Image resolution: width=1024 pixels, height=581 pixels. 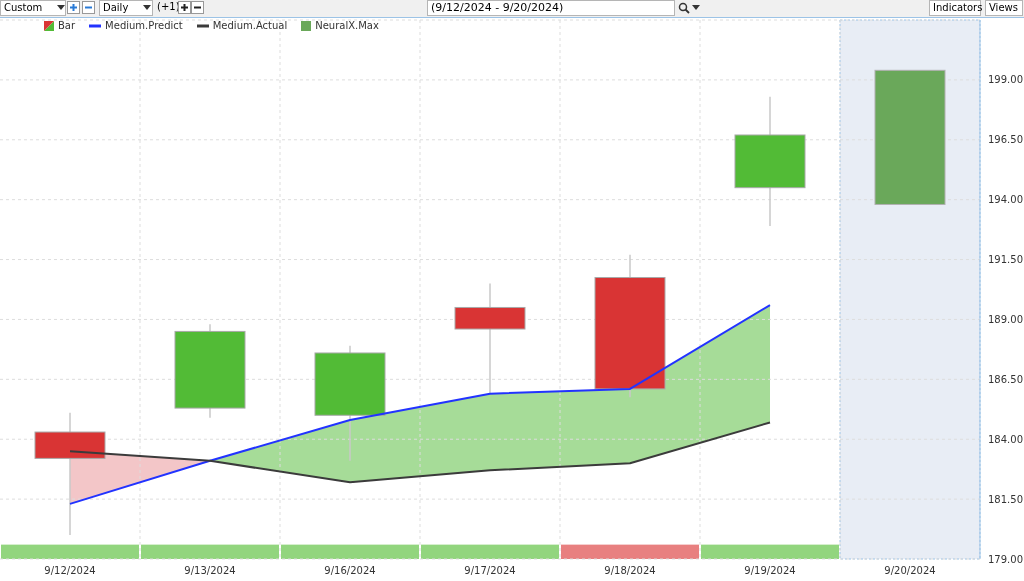 What do you see at coordinates (1004, 8) in the screenshot?
I see `text: Views` at bounding box center [1004, 8].